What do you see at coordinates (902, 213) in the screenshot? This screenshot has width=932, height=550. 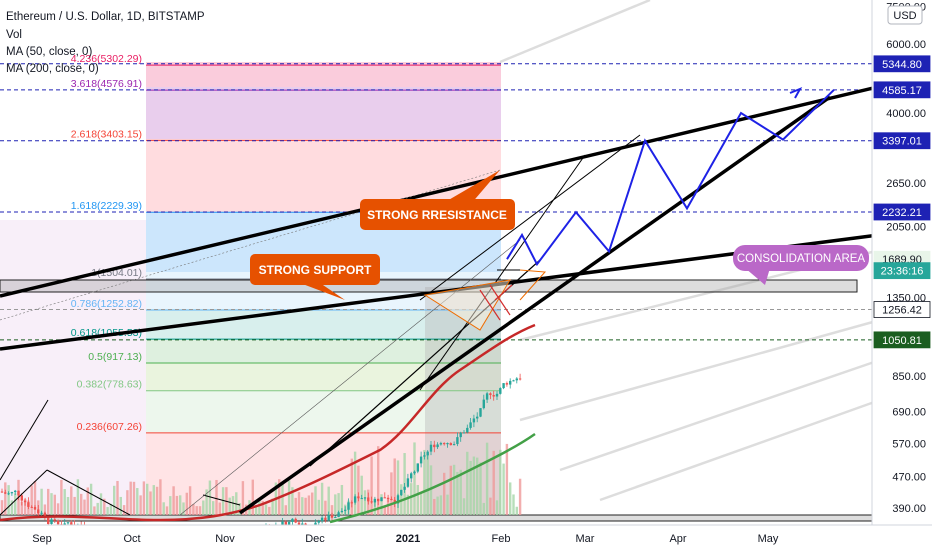 I see `price-tag-label: 2232.21` at bounding box center [902, 213].